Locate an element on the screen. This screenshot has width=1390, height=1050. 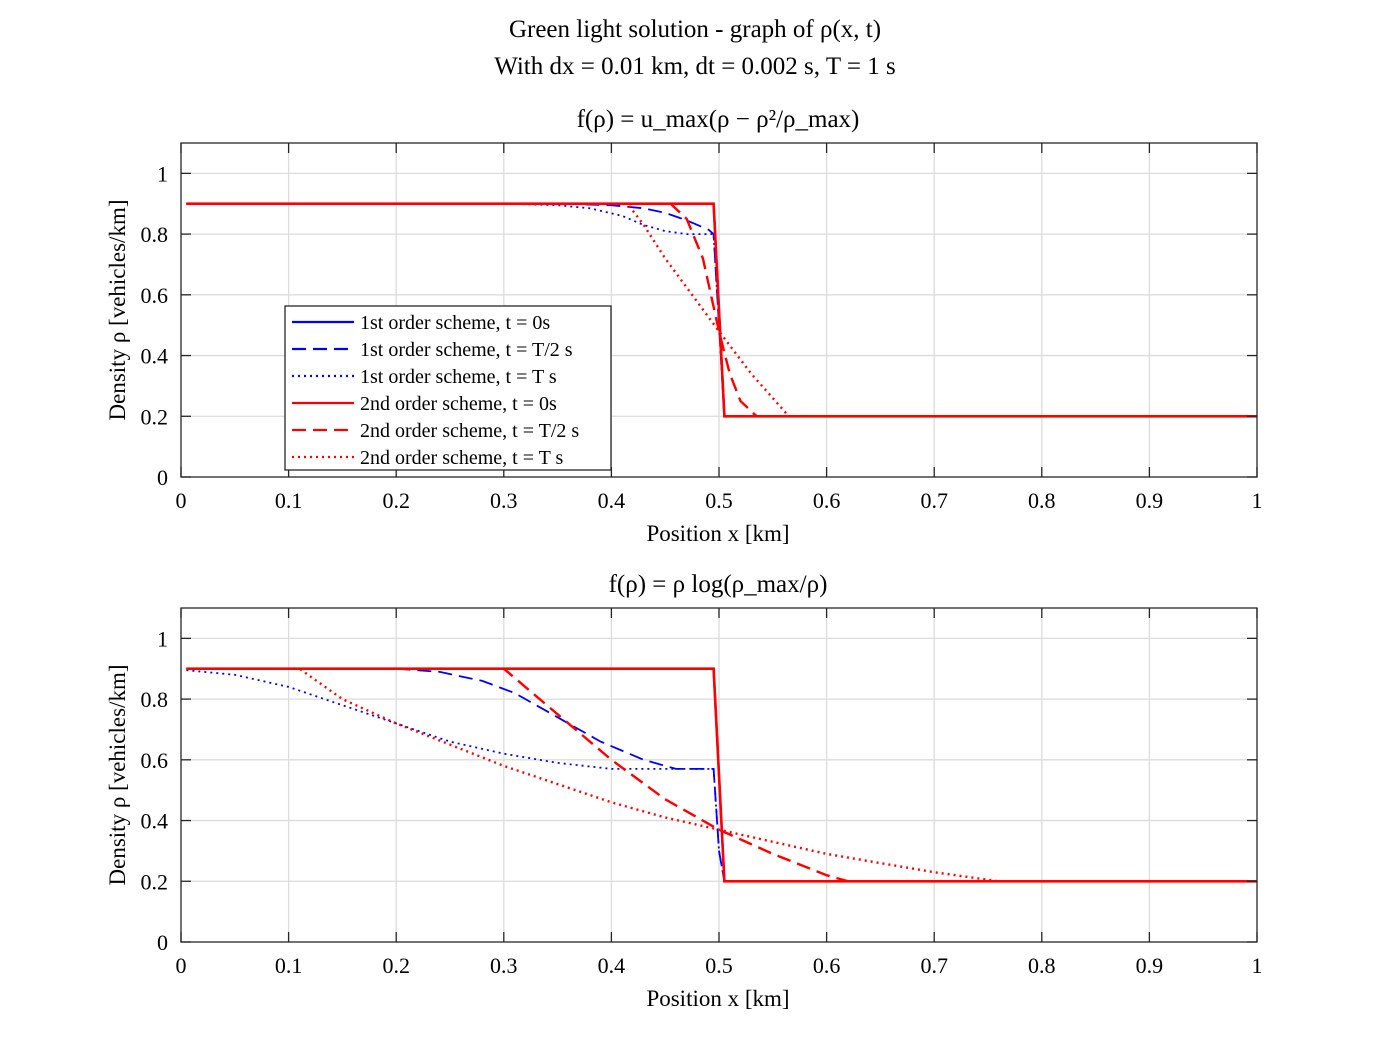
bottom-y-tick-label: 0.8 is located at coordinates (155, 699).